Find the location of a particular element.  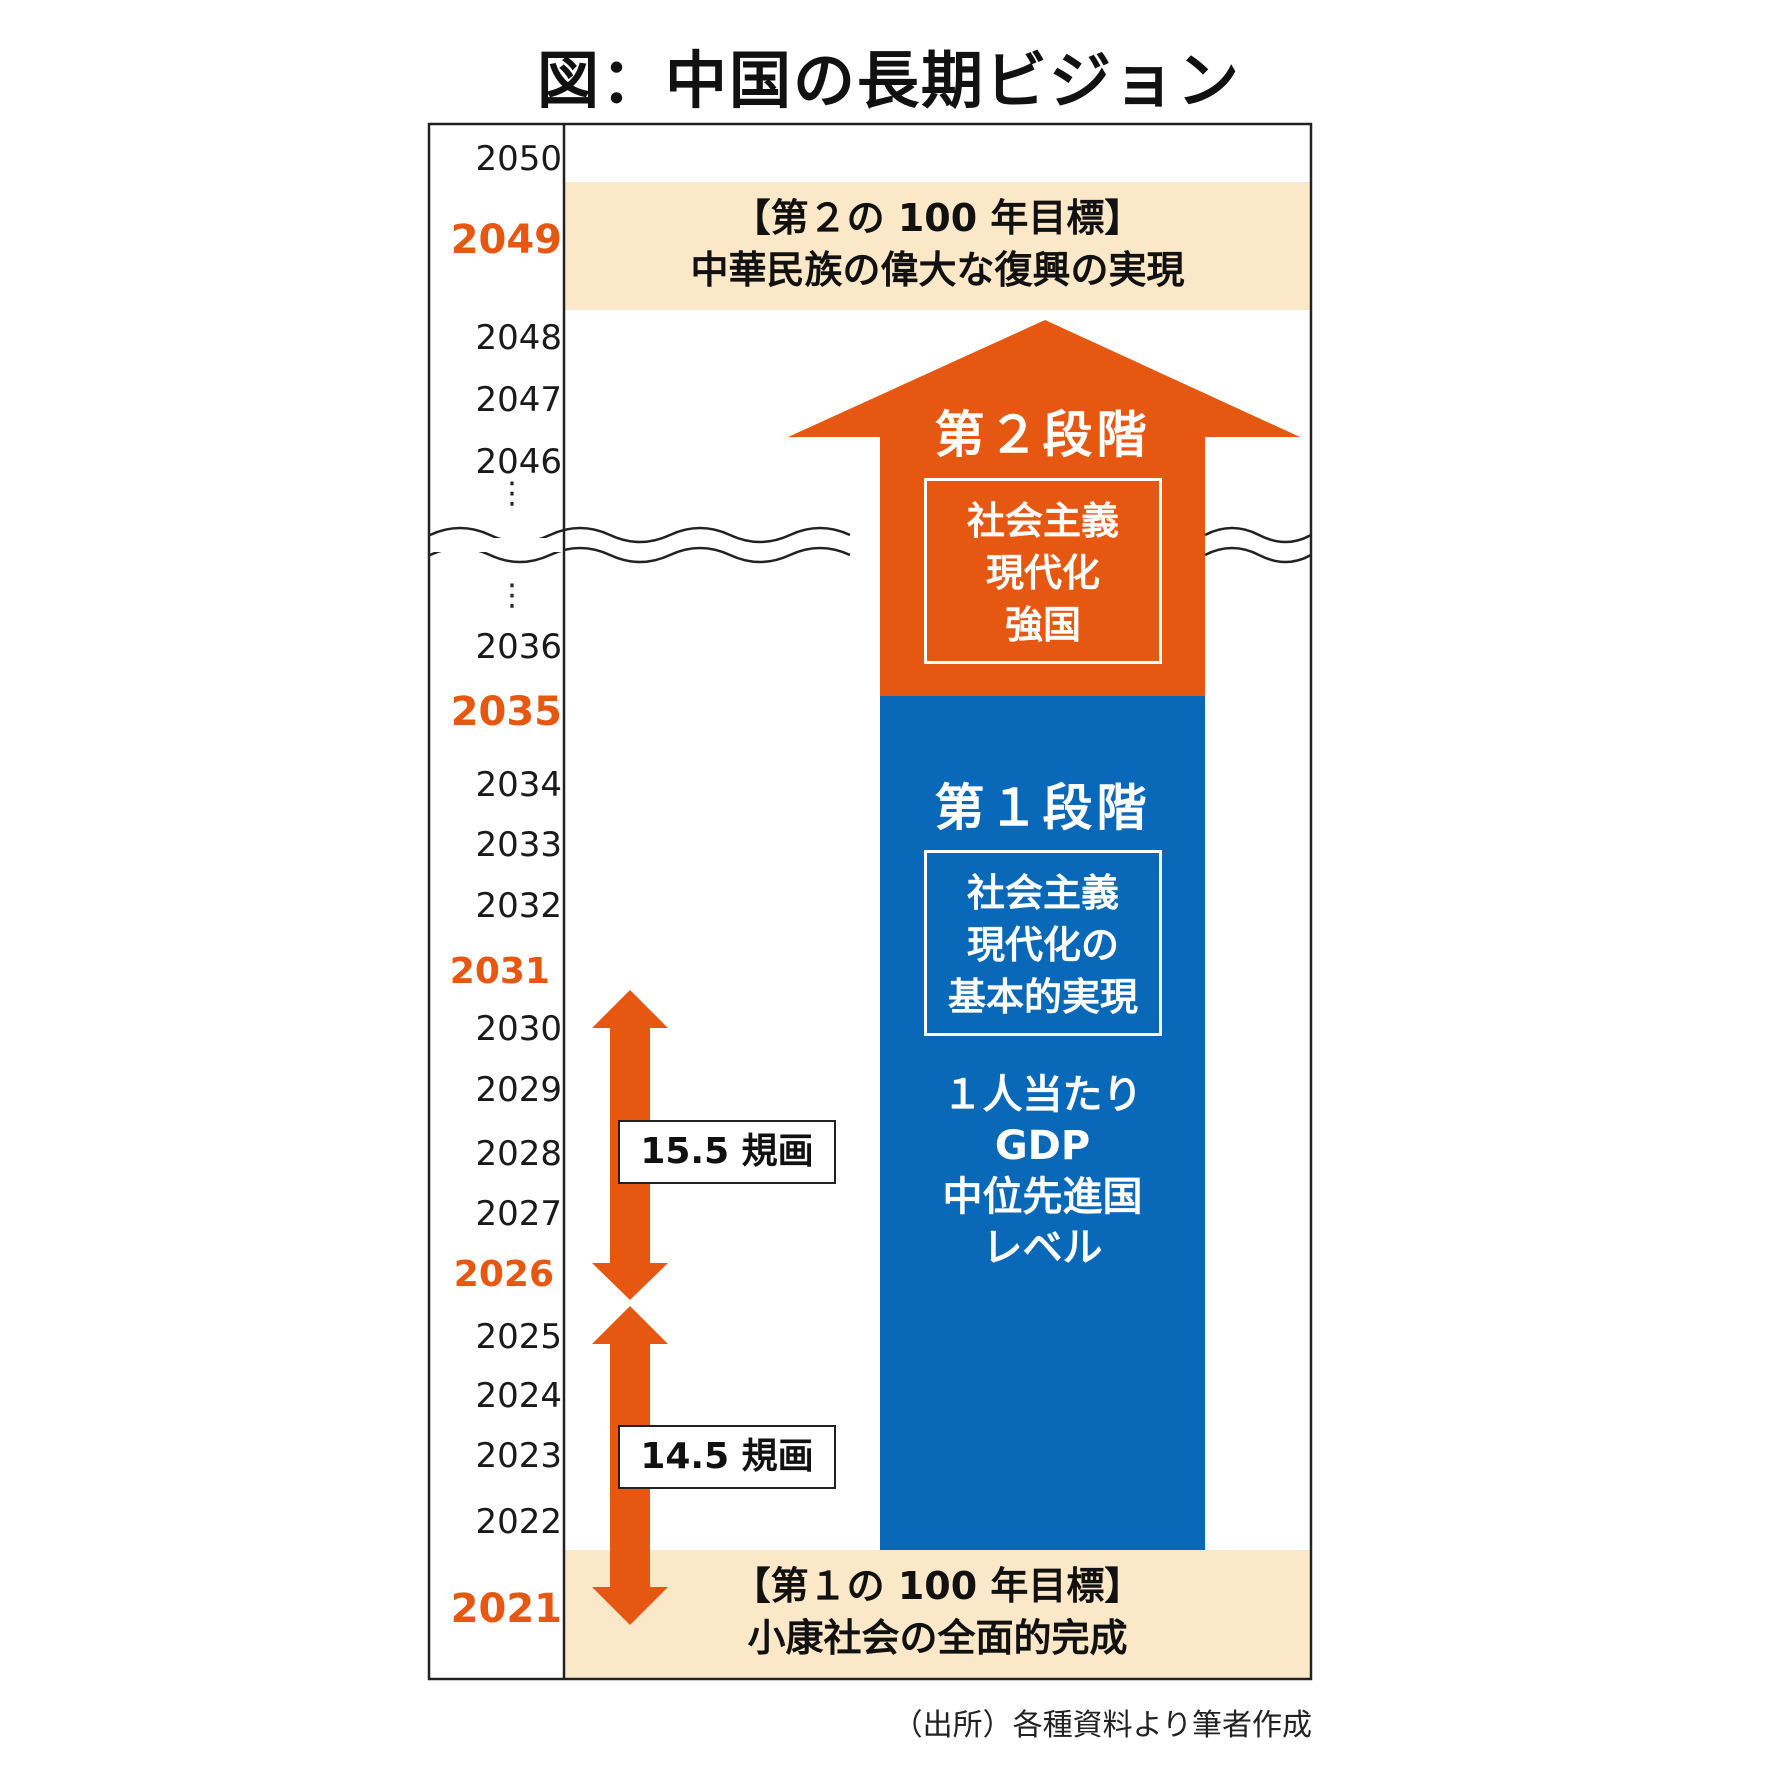

year-2023: 2023 is located at coordinates (518, 1456).